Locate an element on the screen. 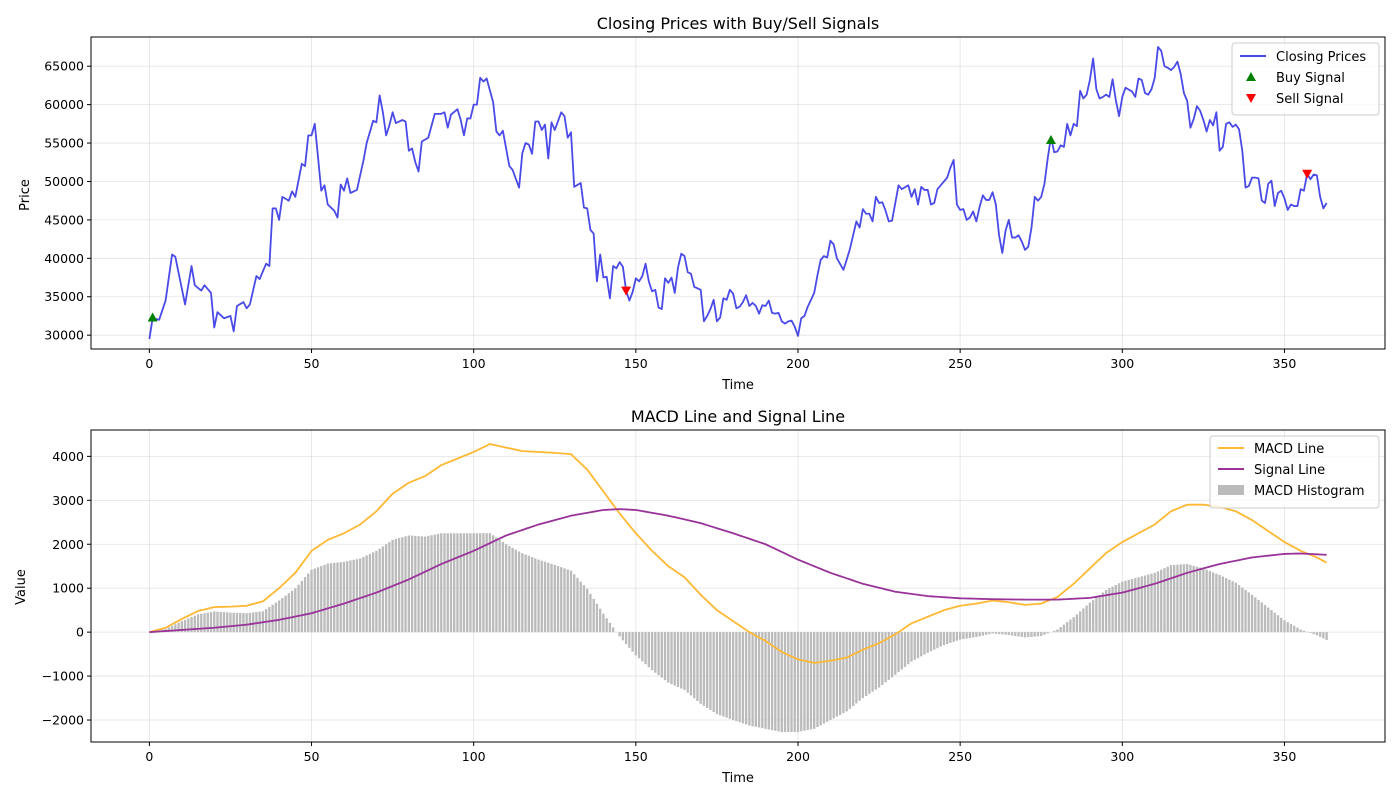 The width and height of the screenshot is (1400, 800). price-y-tick-label: 35000 is located at coordinates (64, 296).